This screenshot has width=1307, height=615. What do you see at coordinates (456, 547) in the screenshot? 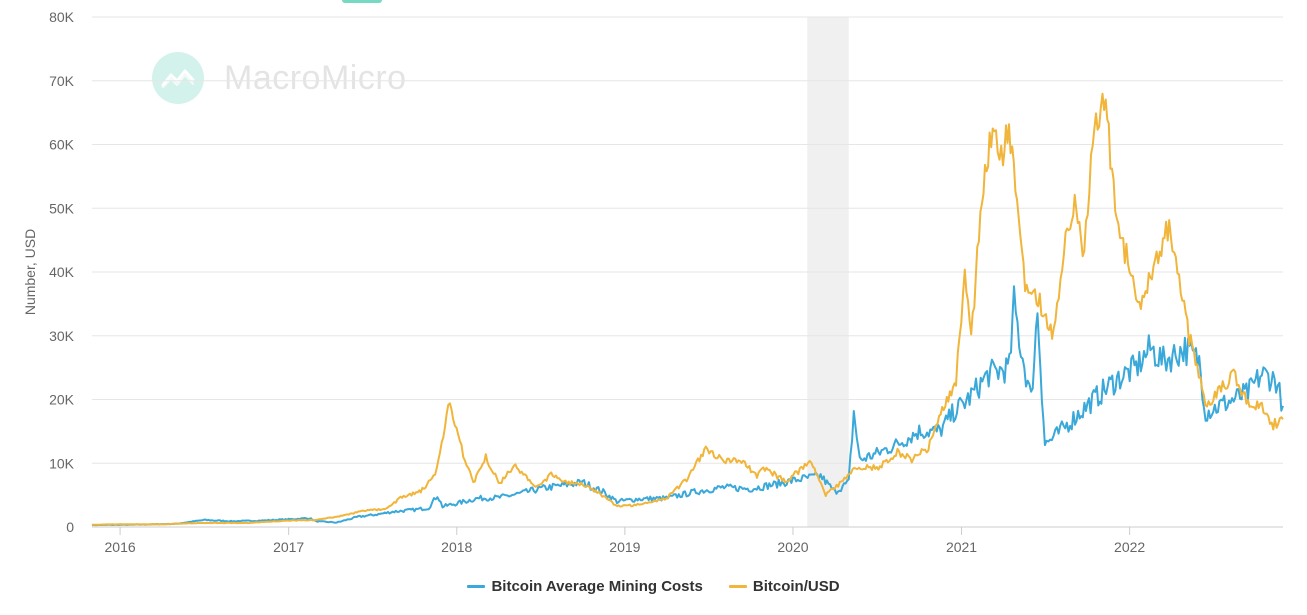
I see `x-tick-label: 2018` at bounding box center [456, 547].